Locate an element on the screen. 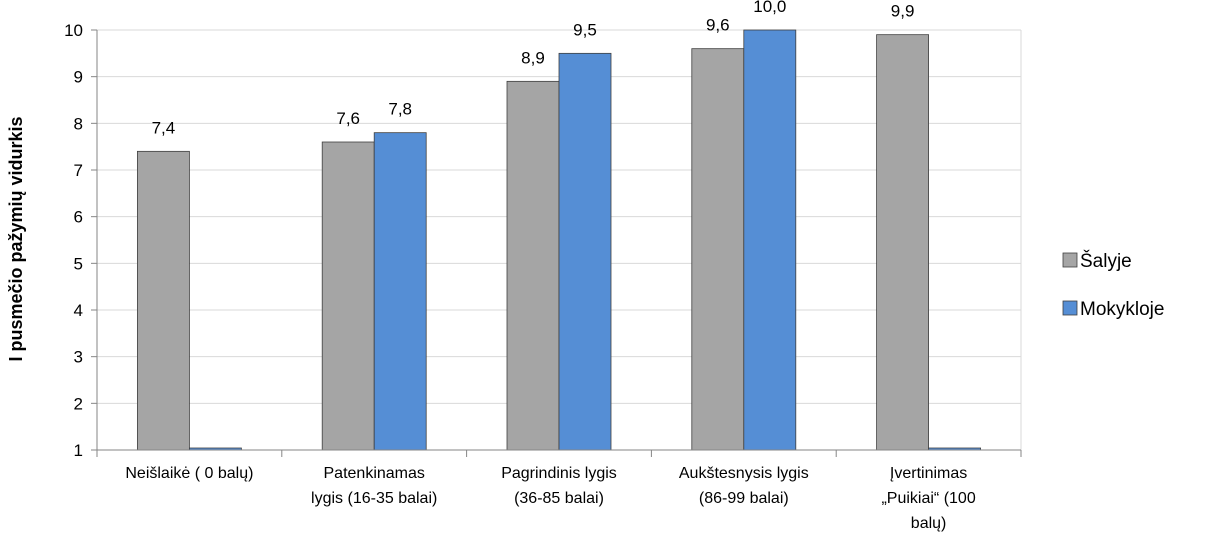 This screenshot has width=1213, height=551. y-tick-label: 3 is located at coordinates (78, 357).